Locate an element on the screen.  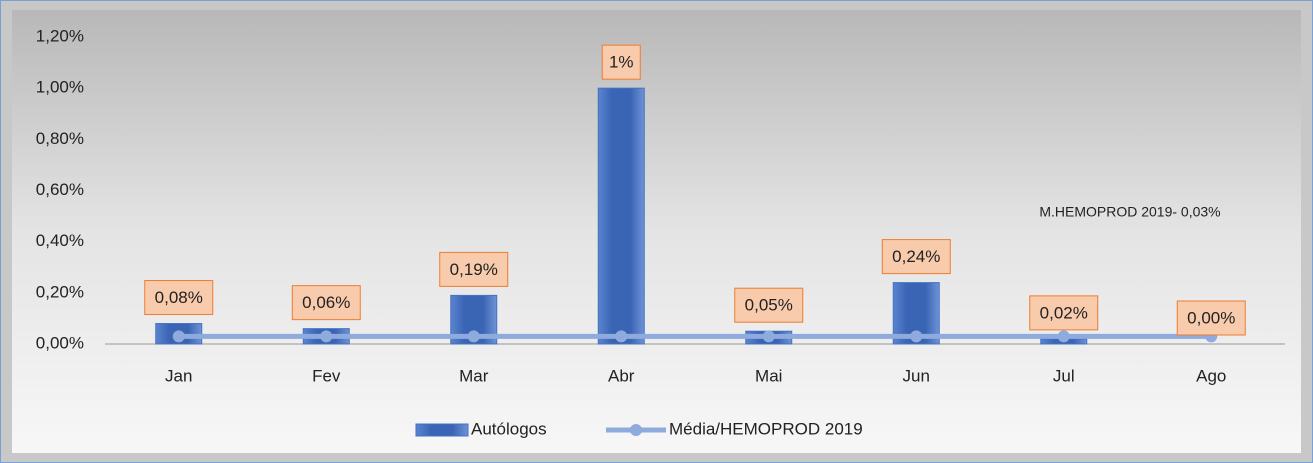
data-label: 0,24% is located at coordinates (916, 256).